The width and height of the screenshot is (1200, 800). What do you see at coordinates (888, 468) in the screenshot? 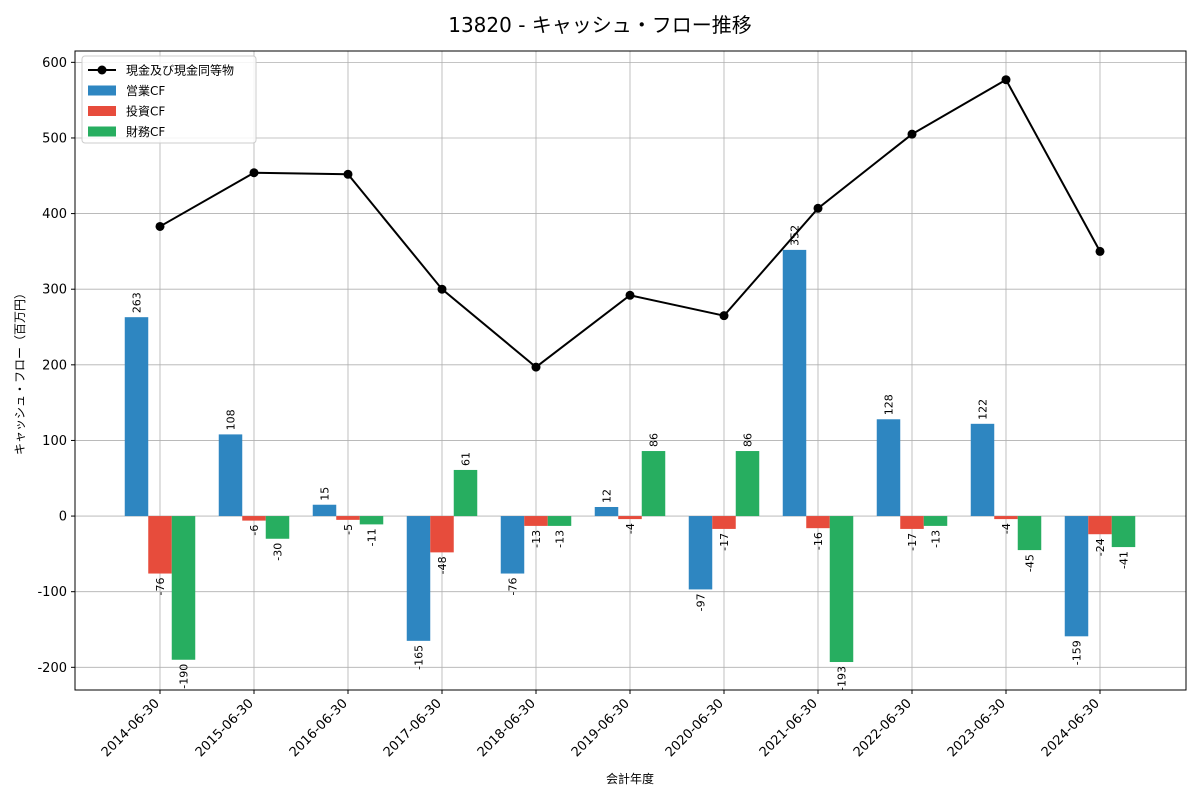
I see `bar-営業CF-2022-06-30` at bounding box center [888, 468].